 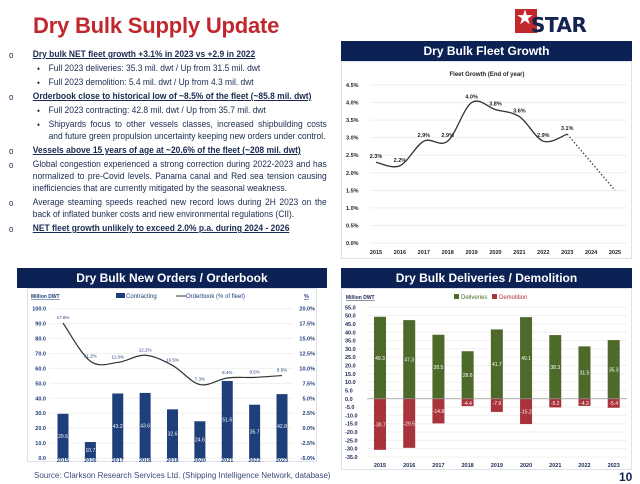 I want to click on star-icon: ★, so click(x=525, y=18).